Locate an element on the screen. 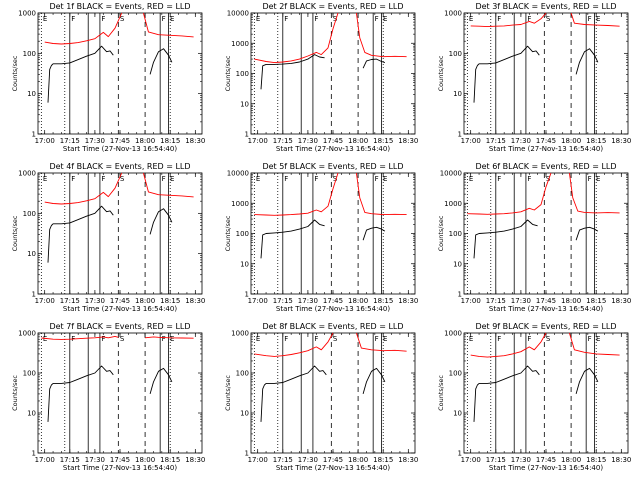  panel-title: Det 2f BLACK = Events, RED = LLD is located at coordinates (332, 6).